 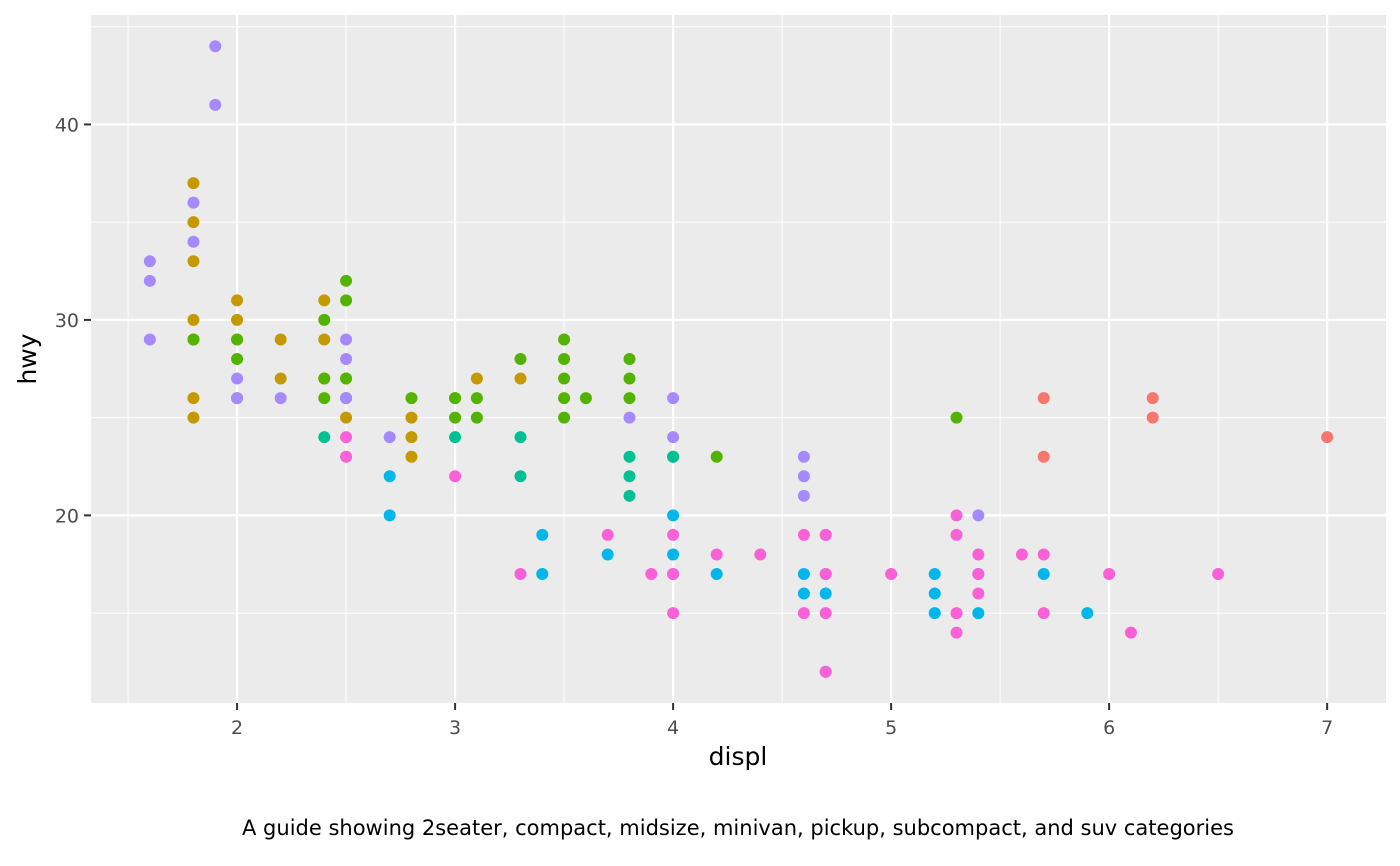 I want to click on x-tick-label: 4, so click(x=673, y=728).